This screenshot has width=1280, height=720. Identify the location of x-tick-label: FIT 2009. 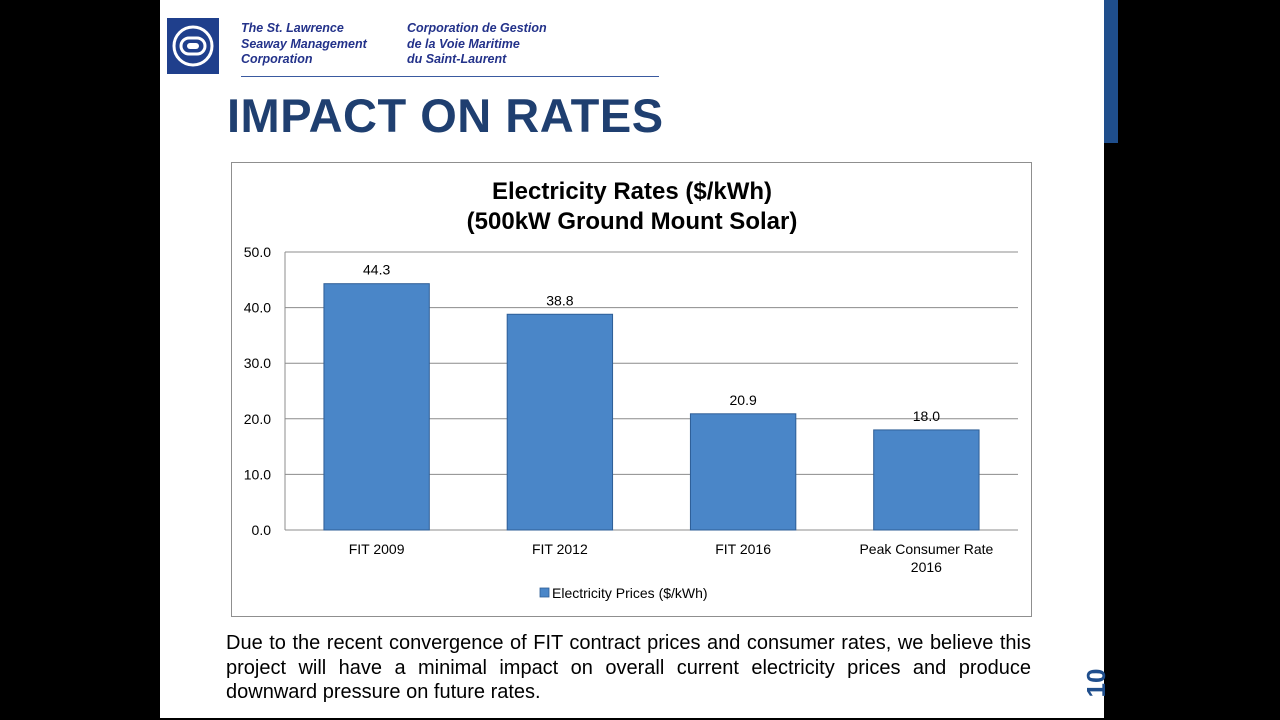
(377, 549).